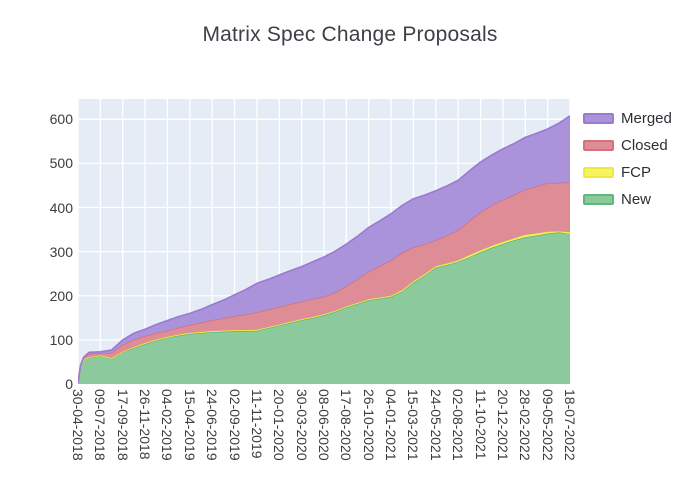  Describe the element at coordinates (100, 425) in the screenshot. I see `x-tick-label: 09-07-2018` at that location.